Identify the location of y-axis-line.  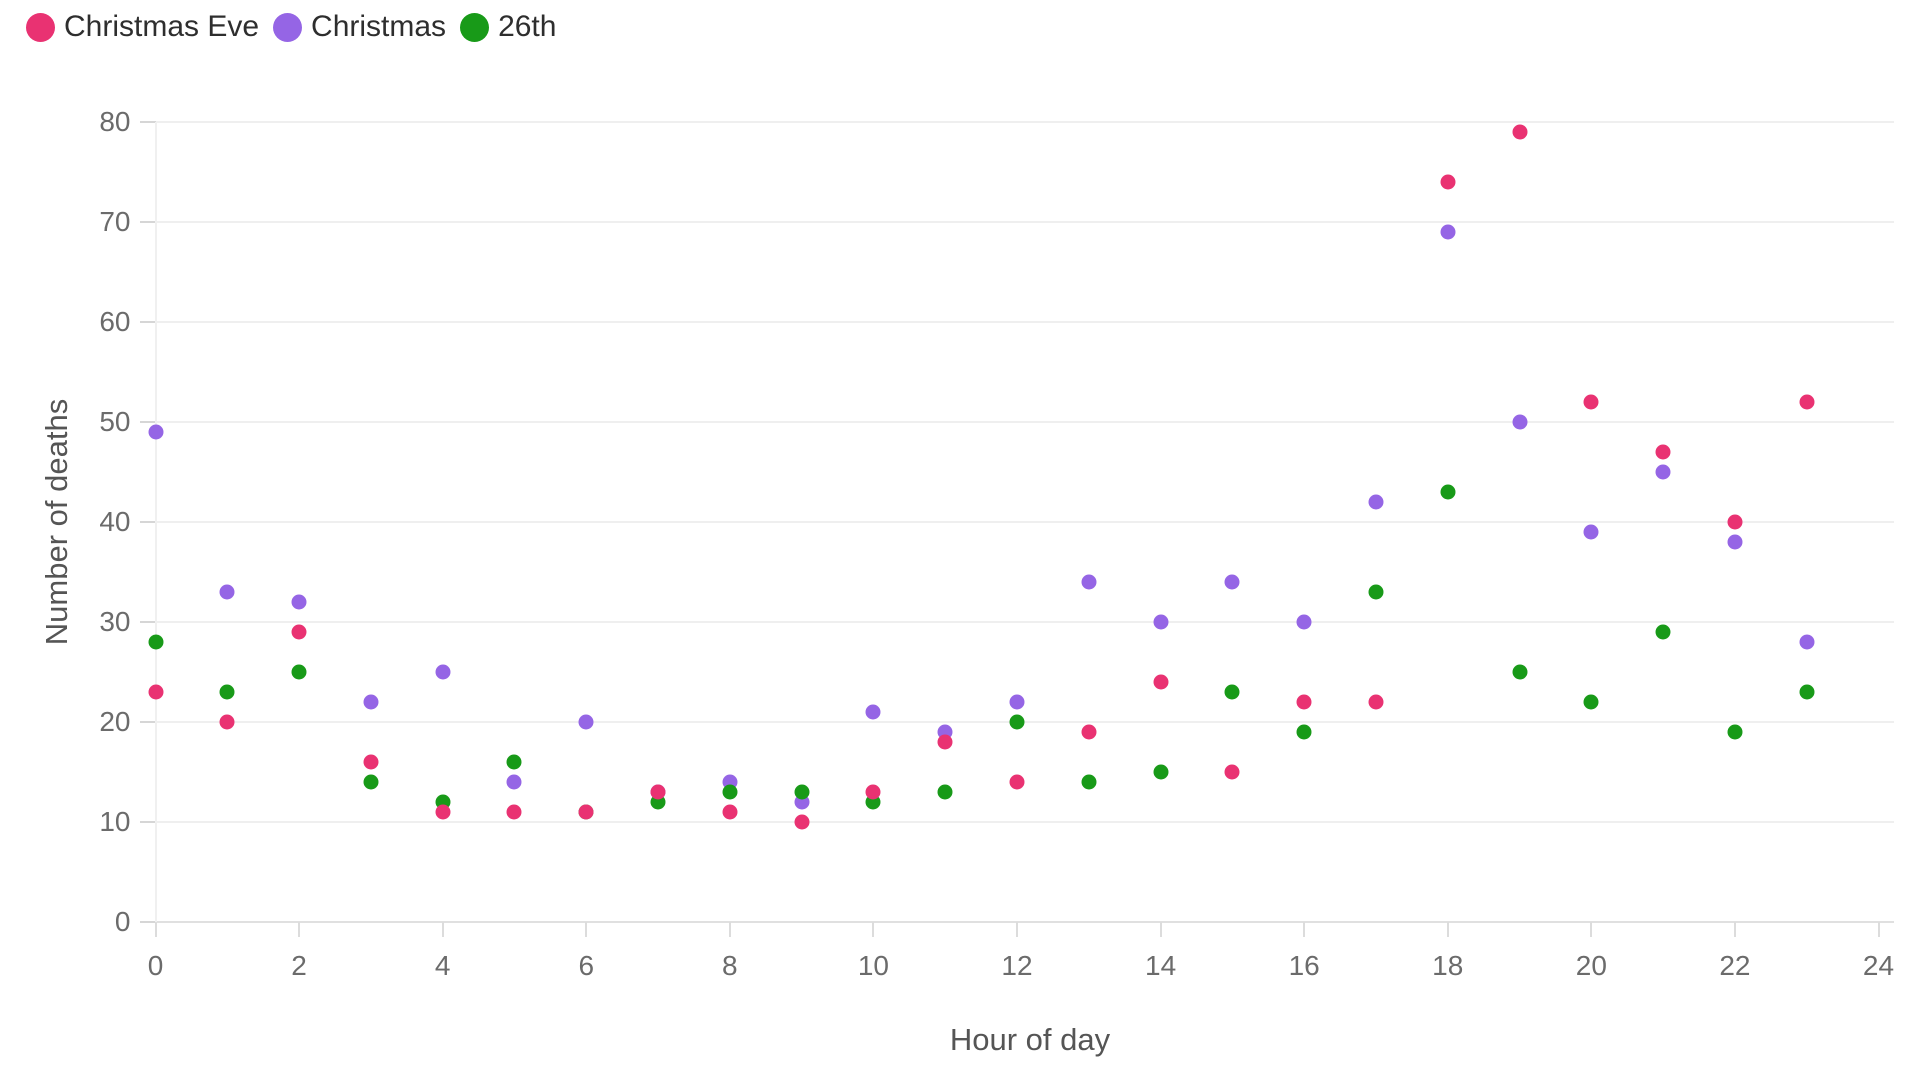
(155, 522).